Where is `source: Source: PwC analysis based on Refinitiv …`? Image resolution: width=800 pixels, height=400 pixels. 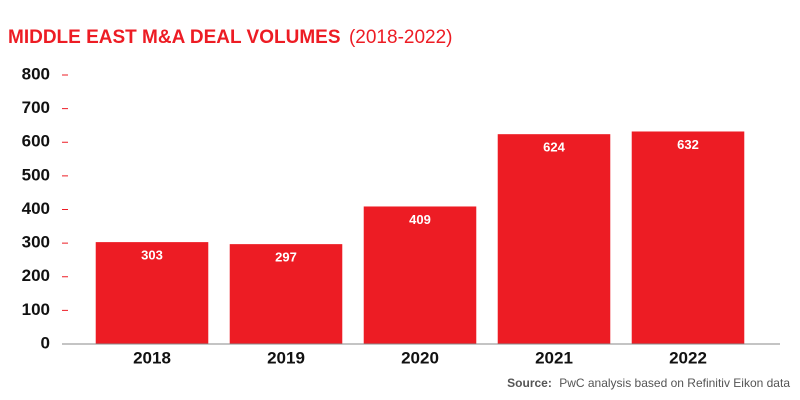
source: Source: PwC analysis based on Refinitiv … is located at coordinates (648, 383).